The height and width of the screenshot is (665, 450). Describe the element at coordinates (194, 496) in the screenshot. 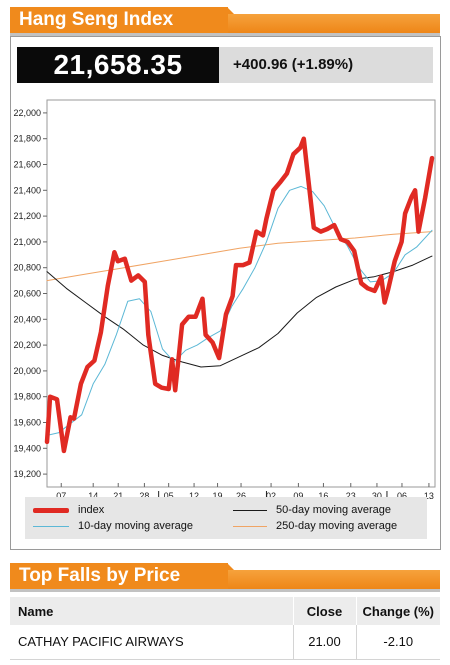

I see `x-tick-label: 12` at that location.